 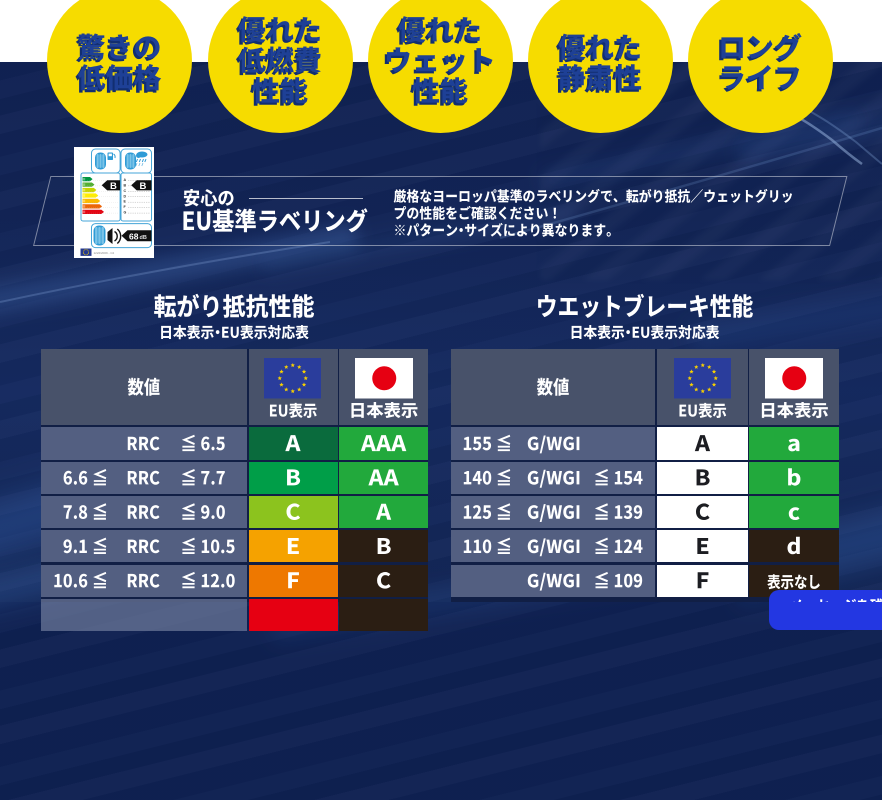 I want to click on svg-text: 1222/2009 - C2, so click(x=104, y=253).